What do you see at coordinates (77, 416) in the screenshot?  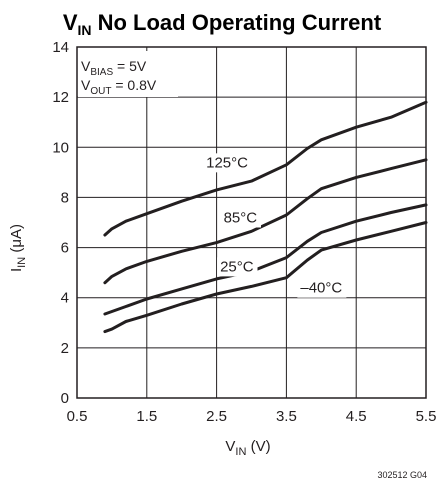 I see `x-tick-label: 0.5` at bounding box center [77, 416].